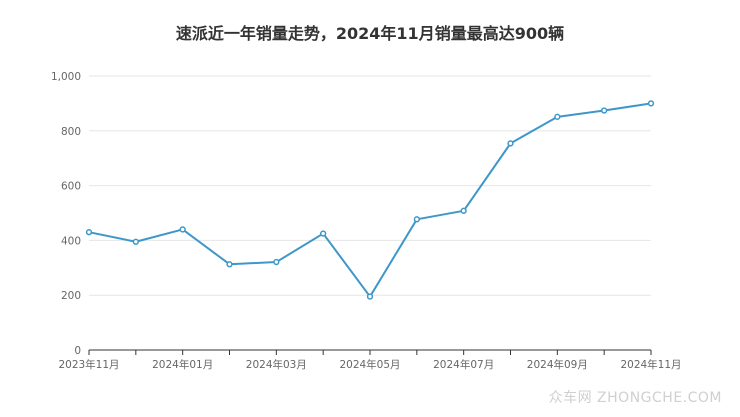  Describe the element at coordinates (370, 33) in the screenshot. I see `chart-title: 速派近一年销量走势，2024年11月销量最高达900辆` at that location.